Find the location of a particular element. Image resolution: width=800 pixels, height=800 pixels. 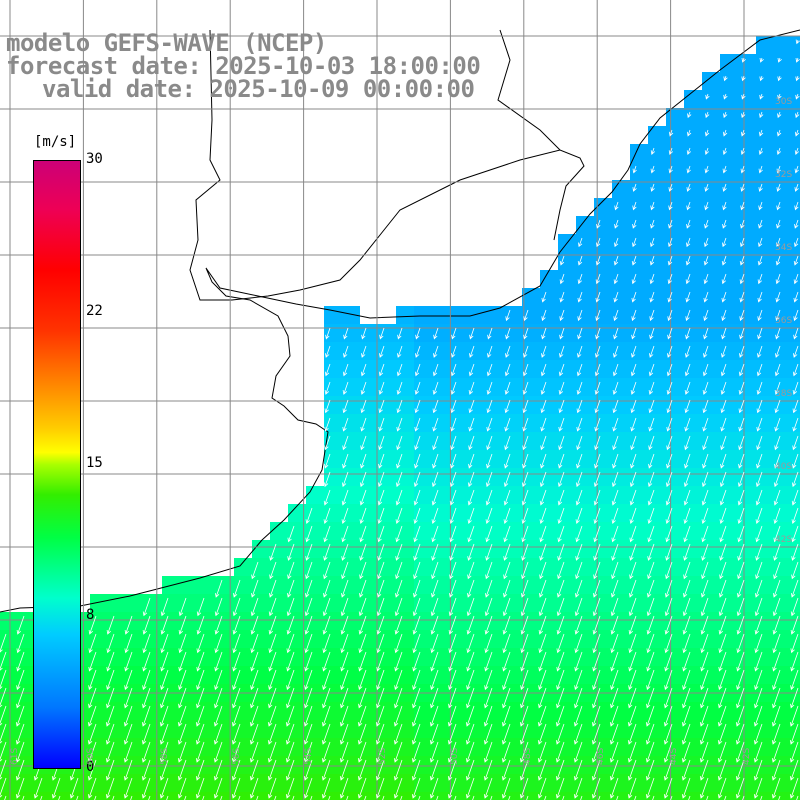

lon-label: 50S is located at coordinates (455, 756).